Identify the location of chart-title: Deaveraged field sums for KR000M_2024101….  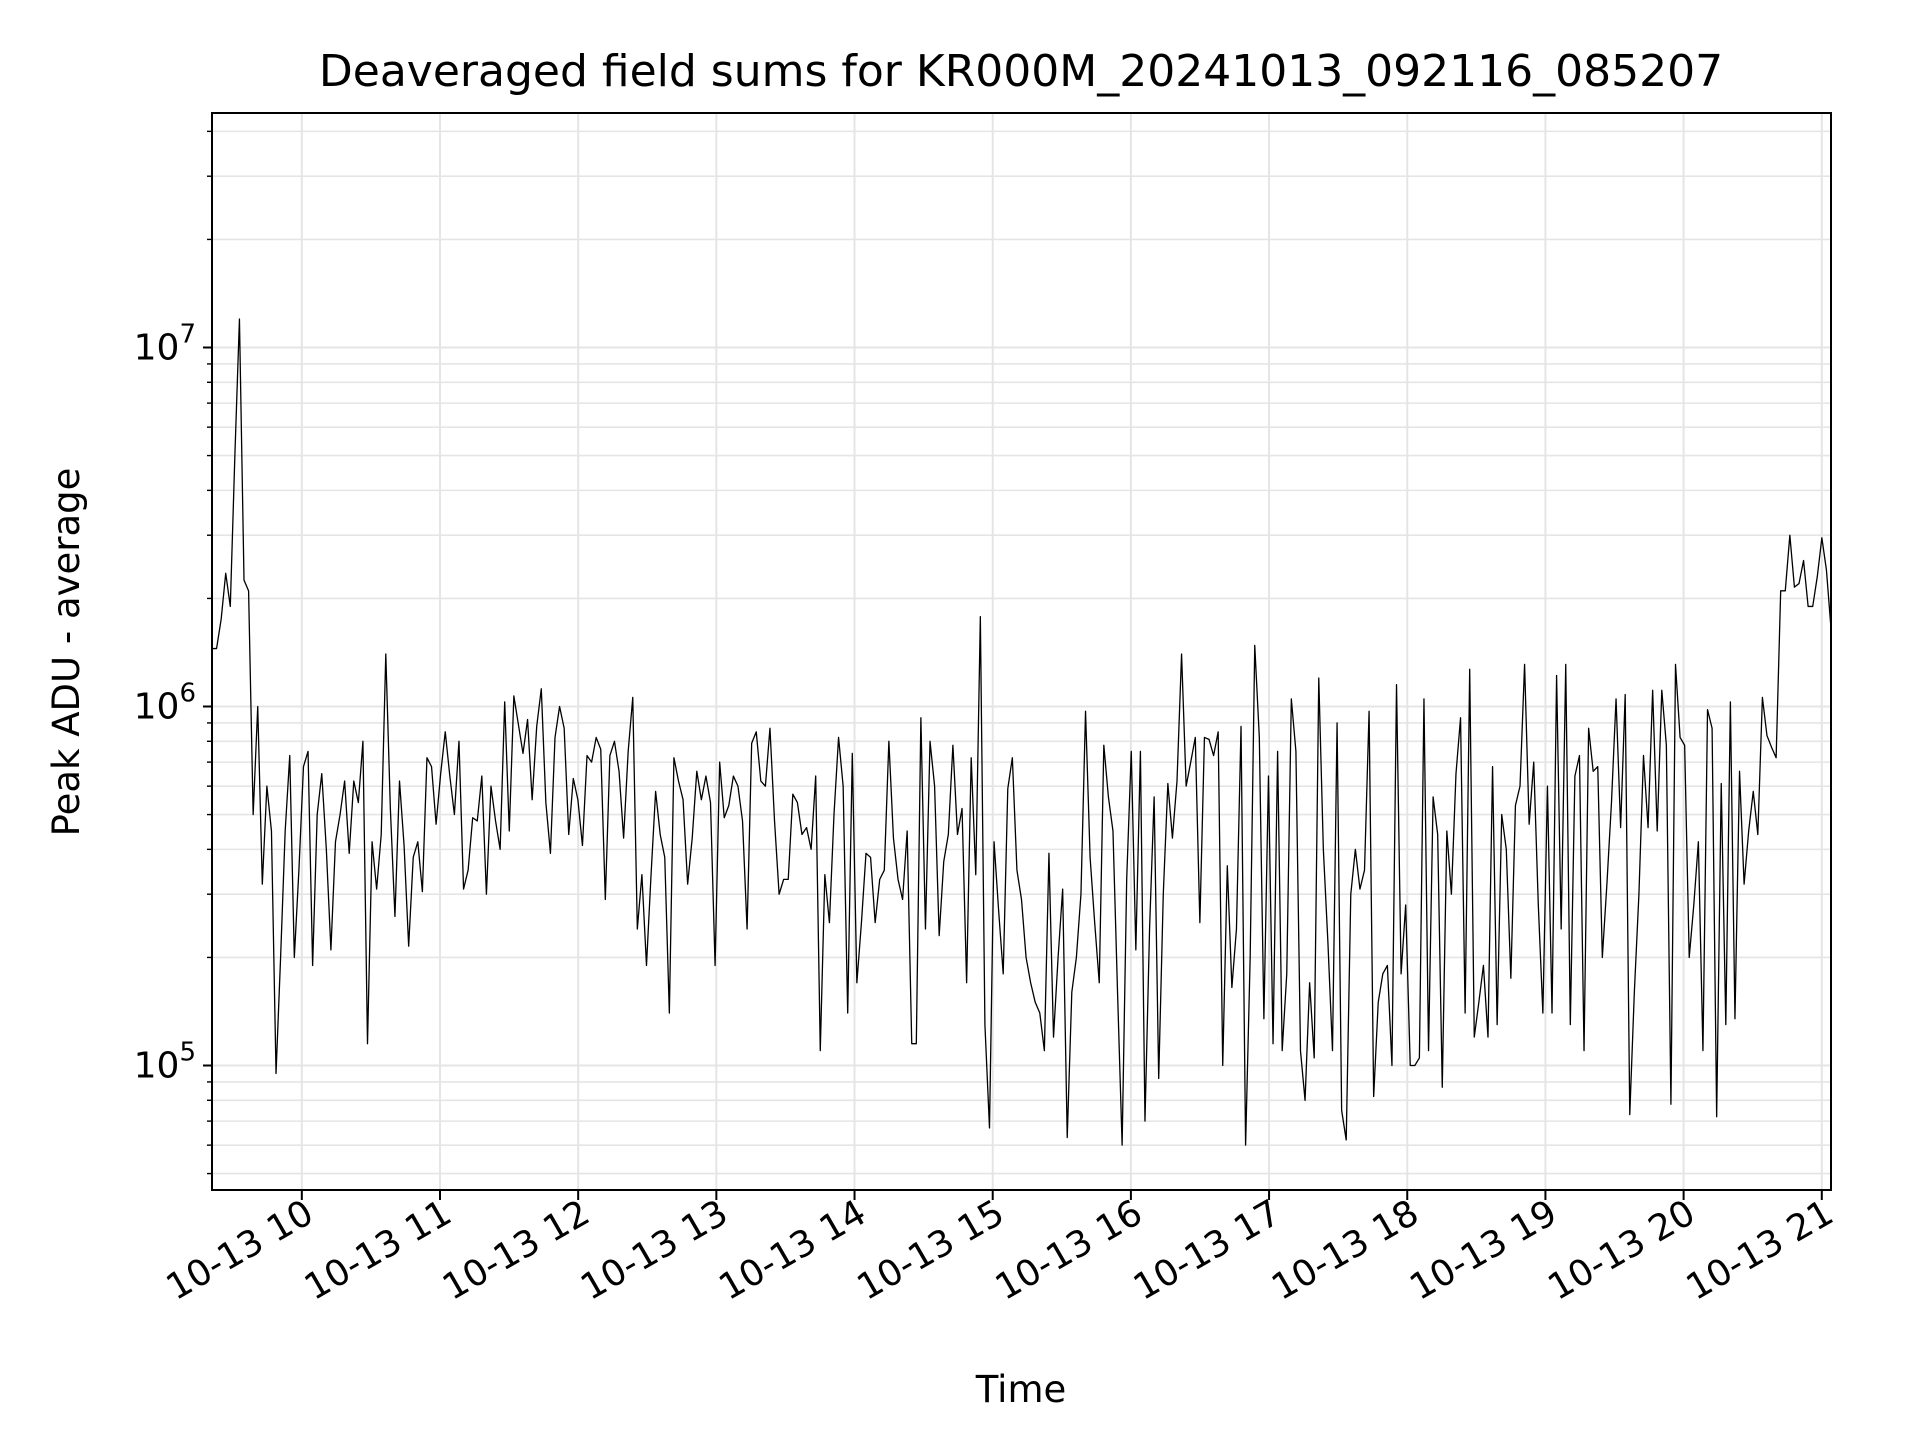
(1021, 71).